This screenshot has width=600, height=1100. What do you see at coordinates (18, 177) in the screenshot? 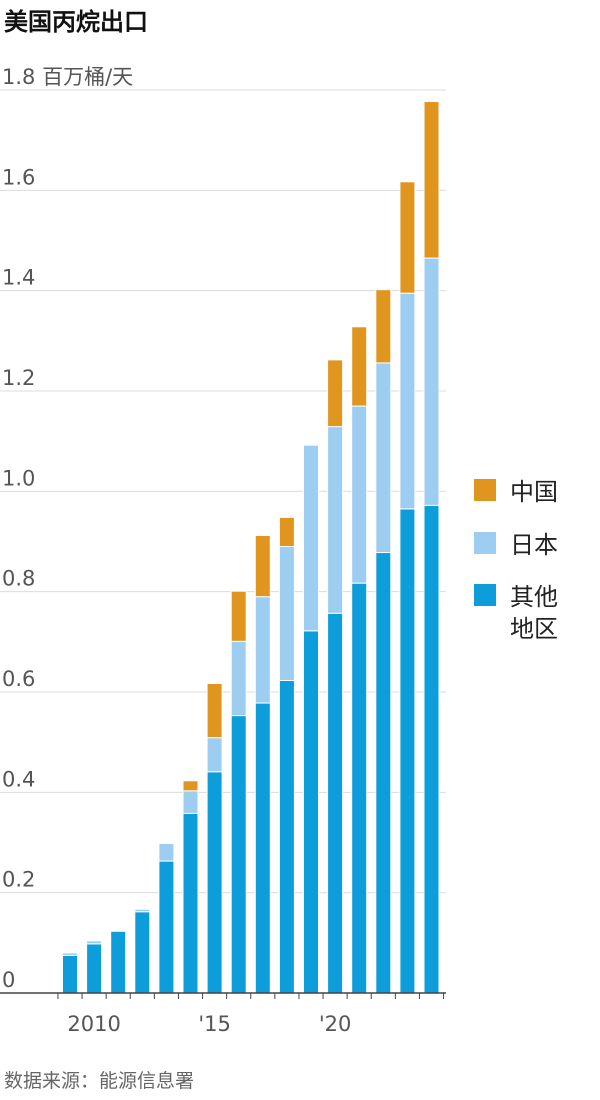
I see `y-tick-label: 1.6` at bounding box center [18, 177].